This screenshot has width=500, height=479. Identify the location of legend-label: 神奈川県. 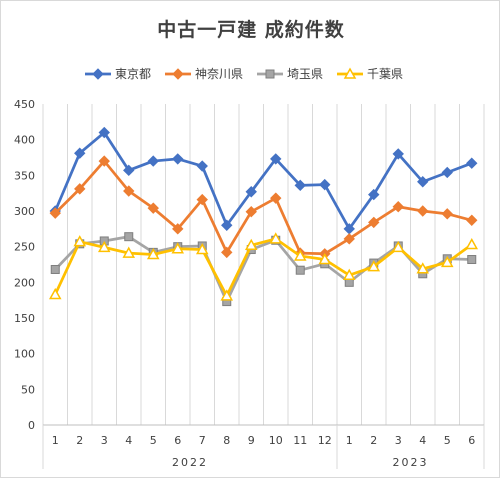
(219, 74).